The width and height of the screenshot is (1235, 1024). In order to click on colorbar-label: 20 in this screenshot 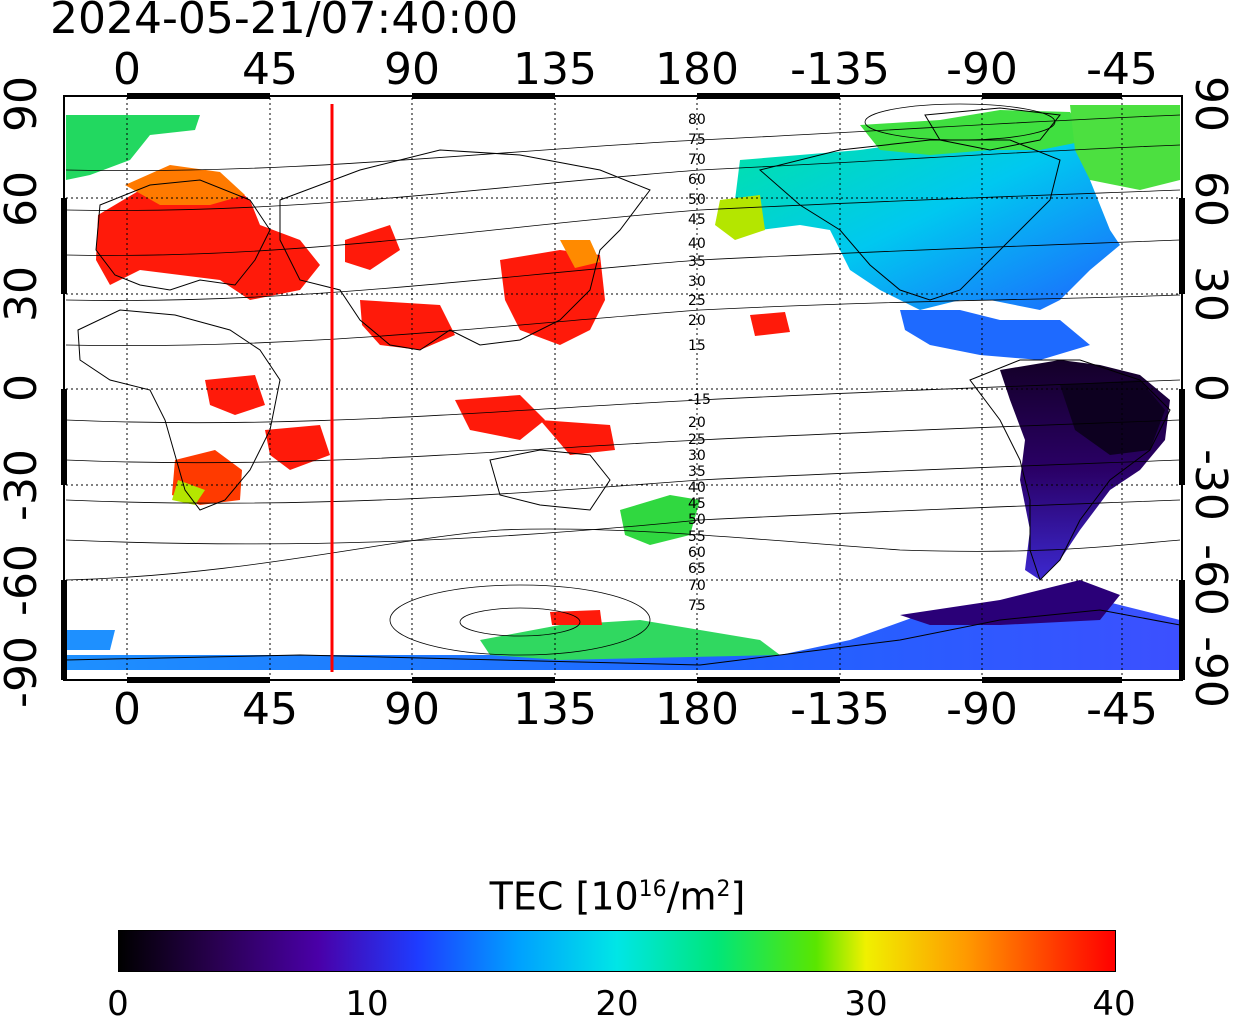, I will do `click(617, 1004)`.